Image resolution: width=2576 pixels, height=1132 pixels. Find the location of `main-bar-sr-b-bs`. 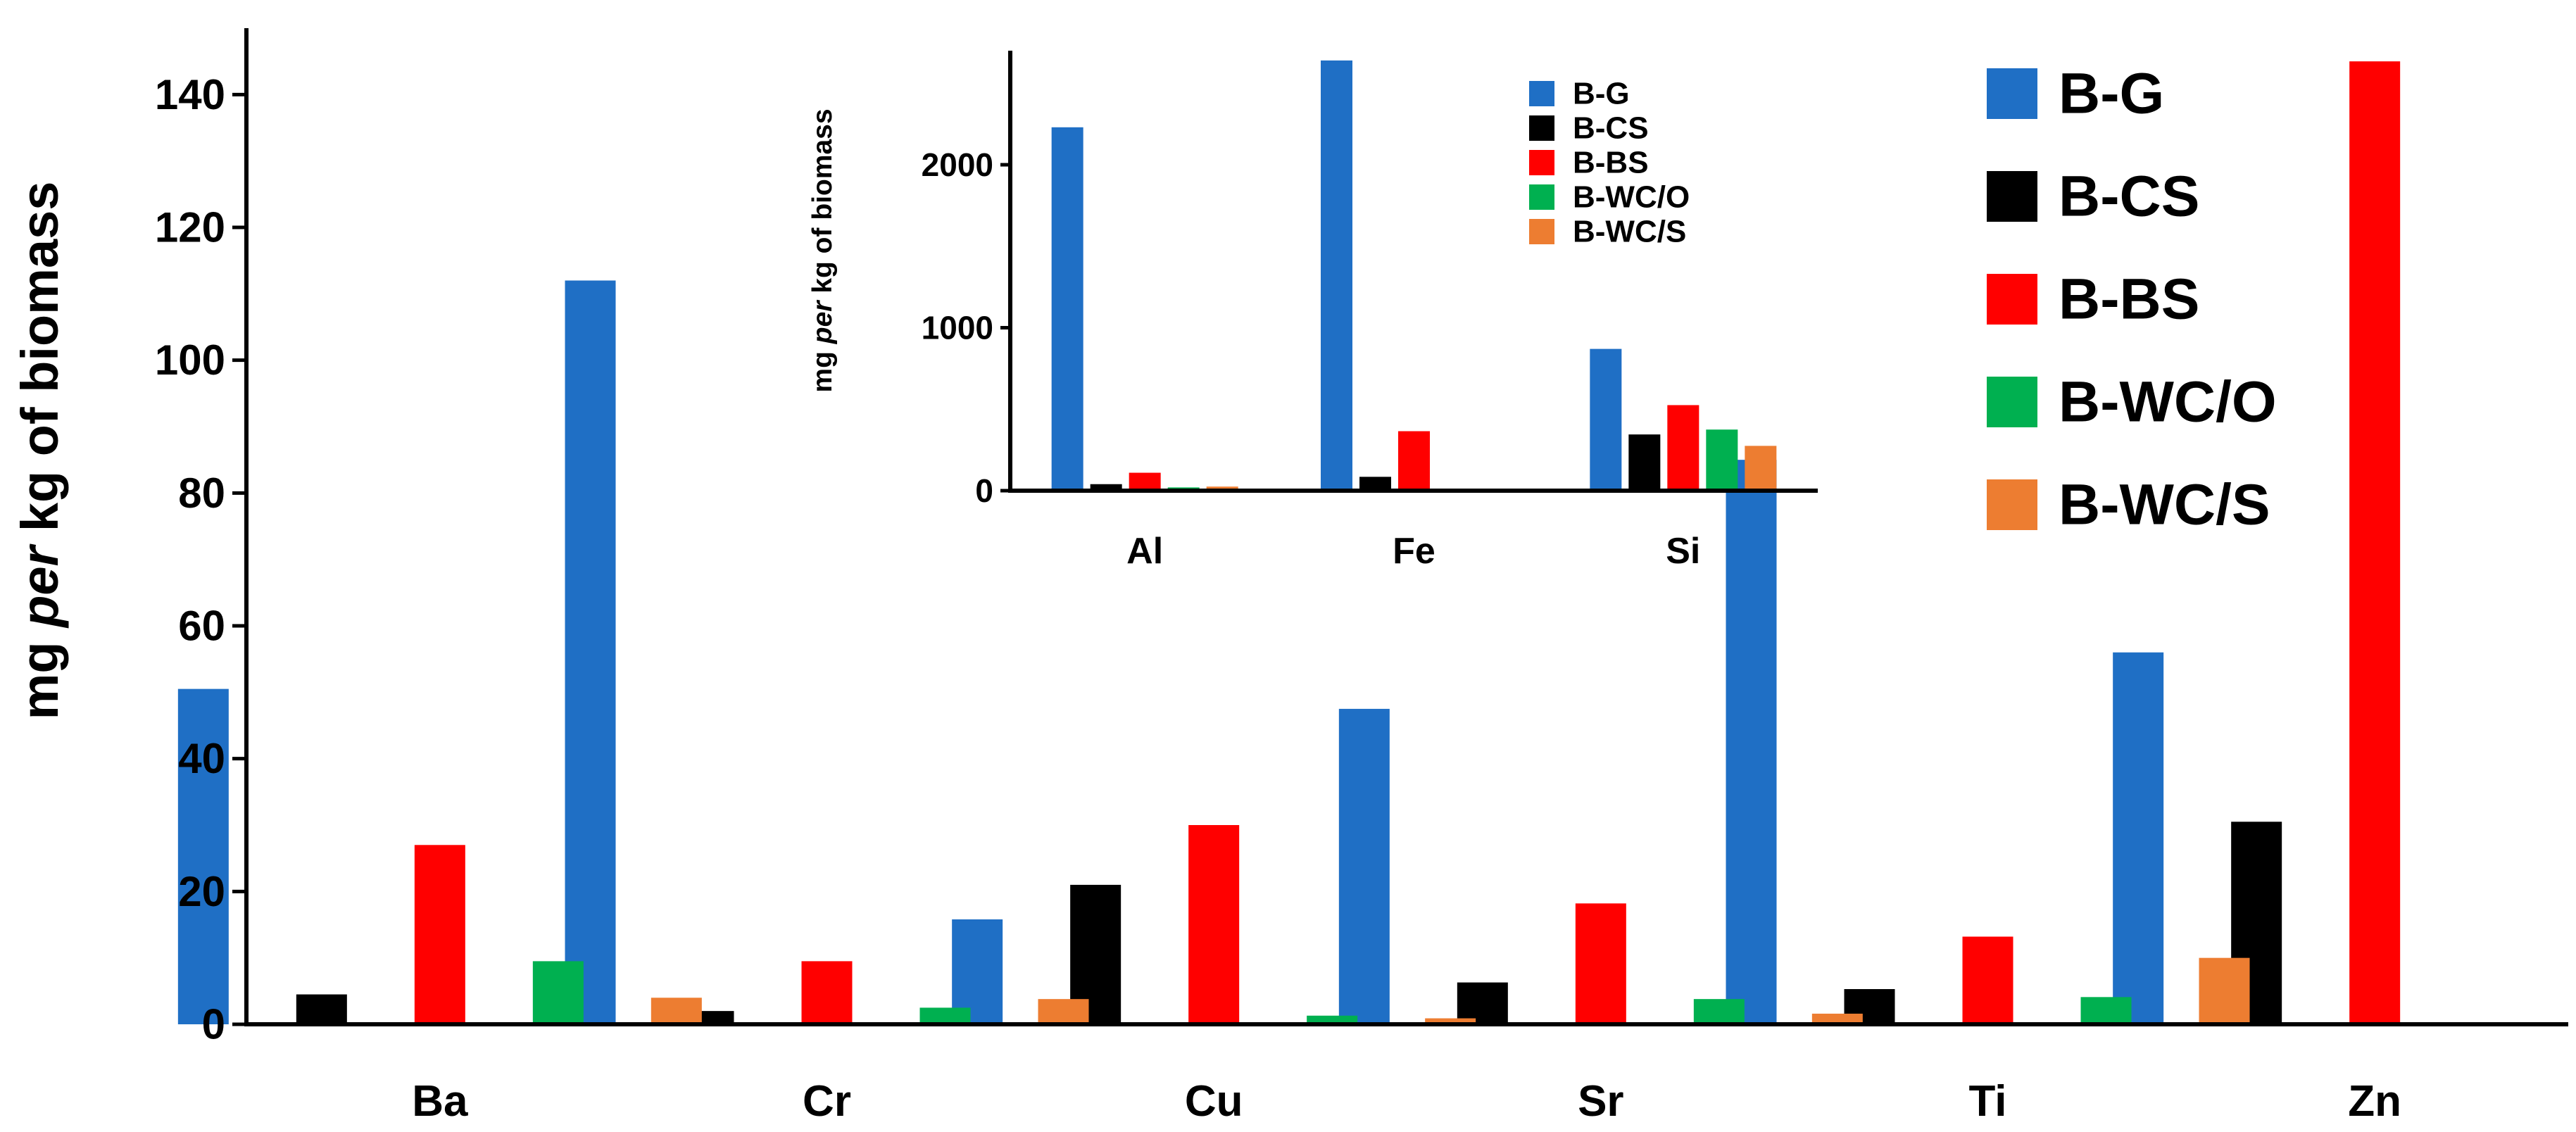

main-bar-sr-b-bs is located at coordinates (1601, 963).